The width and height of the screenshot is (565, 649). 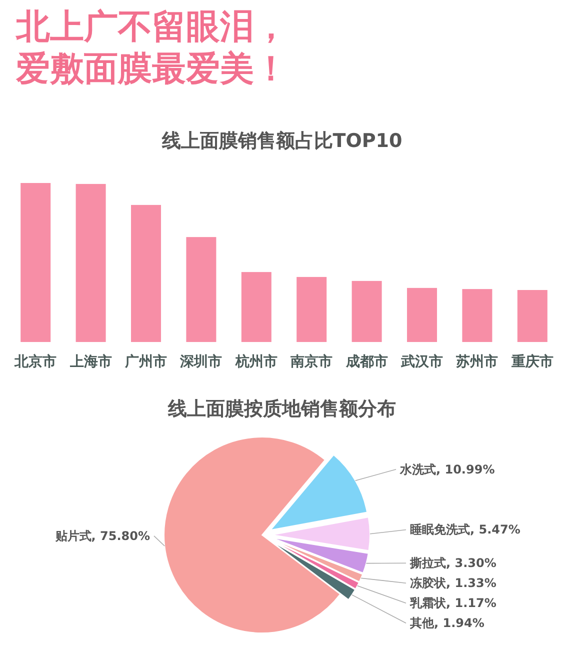 What do you see at coordinates (281, 141) in the screenshot?
I see `chart-title: 线上面膜销售额占比TOP10` at bounding box center [281, 141].